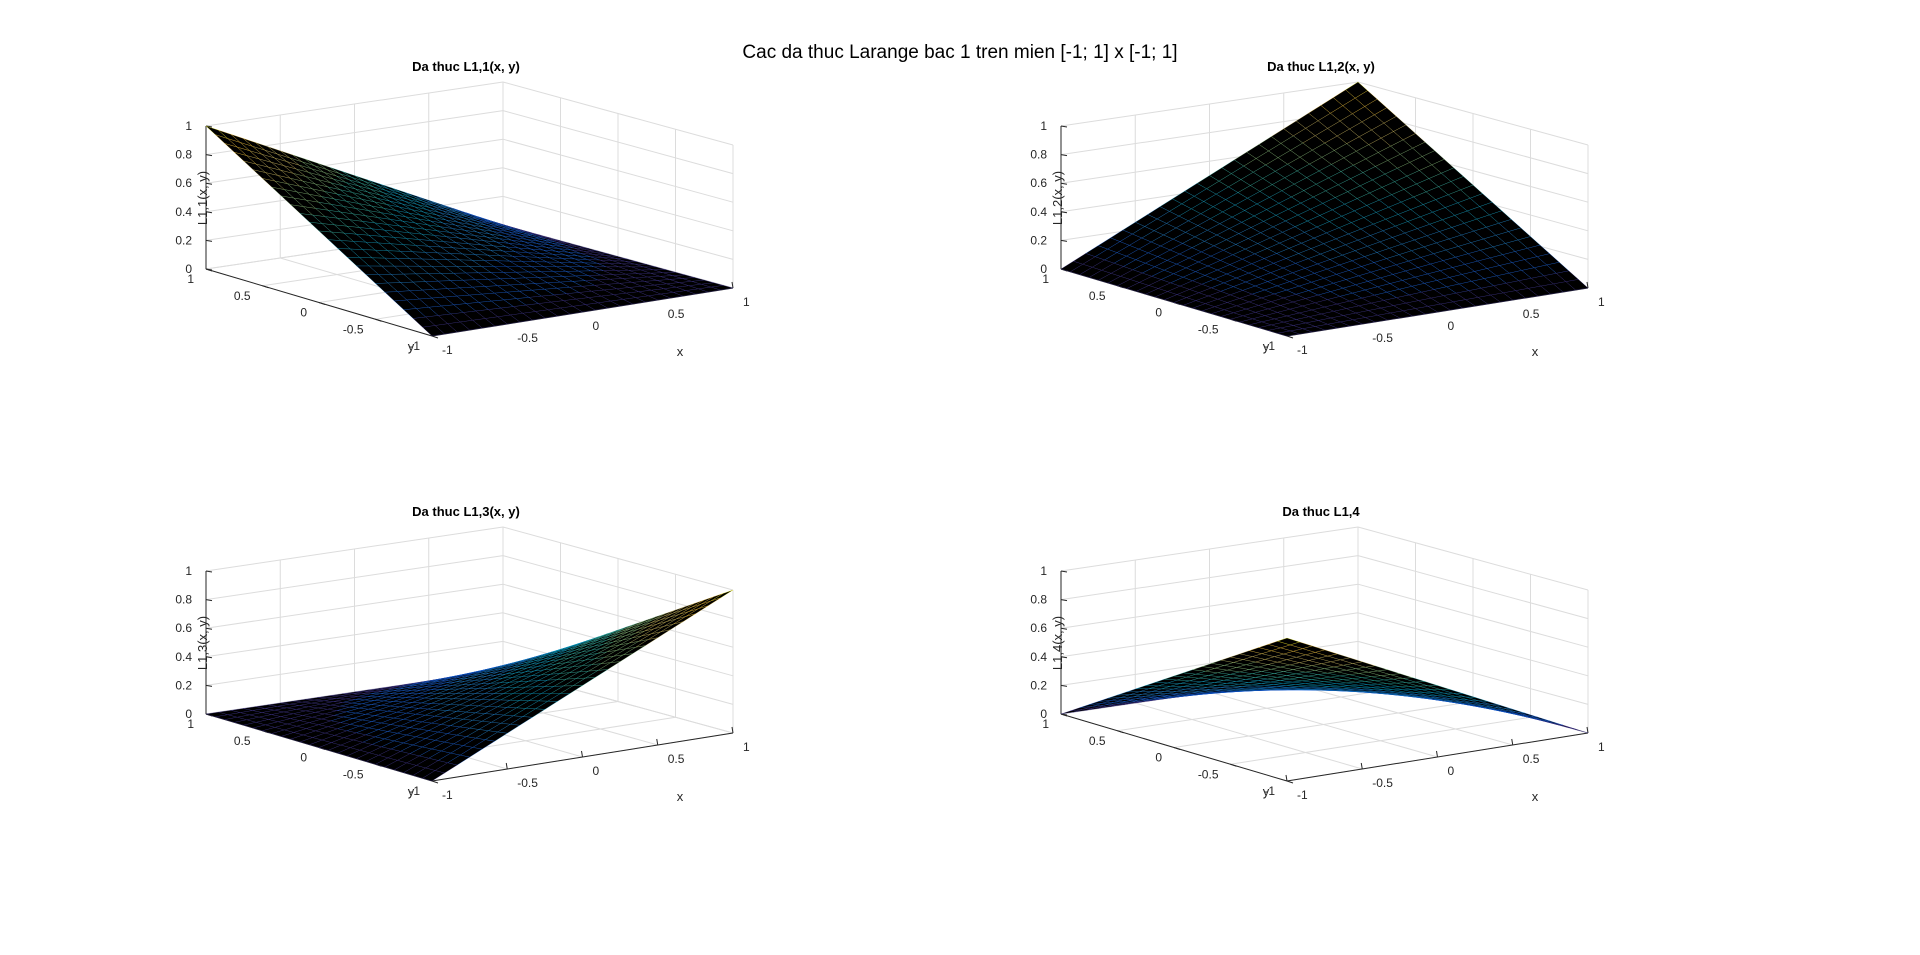 The width and height of the screenshot is (1920, 955). What do you see at coordinates (676, 314) in the screenshot?
I see `x-tick-label: 0.5` at bounding box center [676, 314].